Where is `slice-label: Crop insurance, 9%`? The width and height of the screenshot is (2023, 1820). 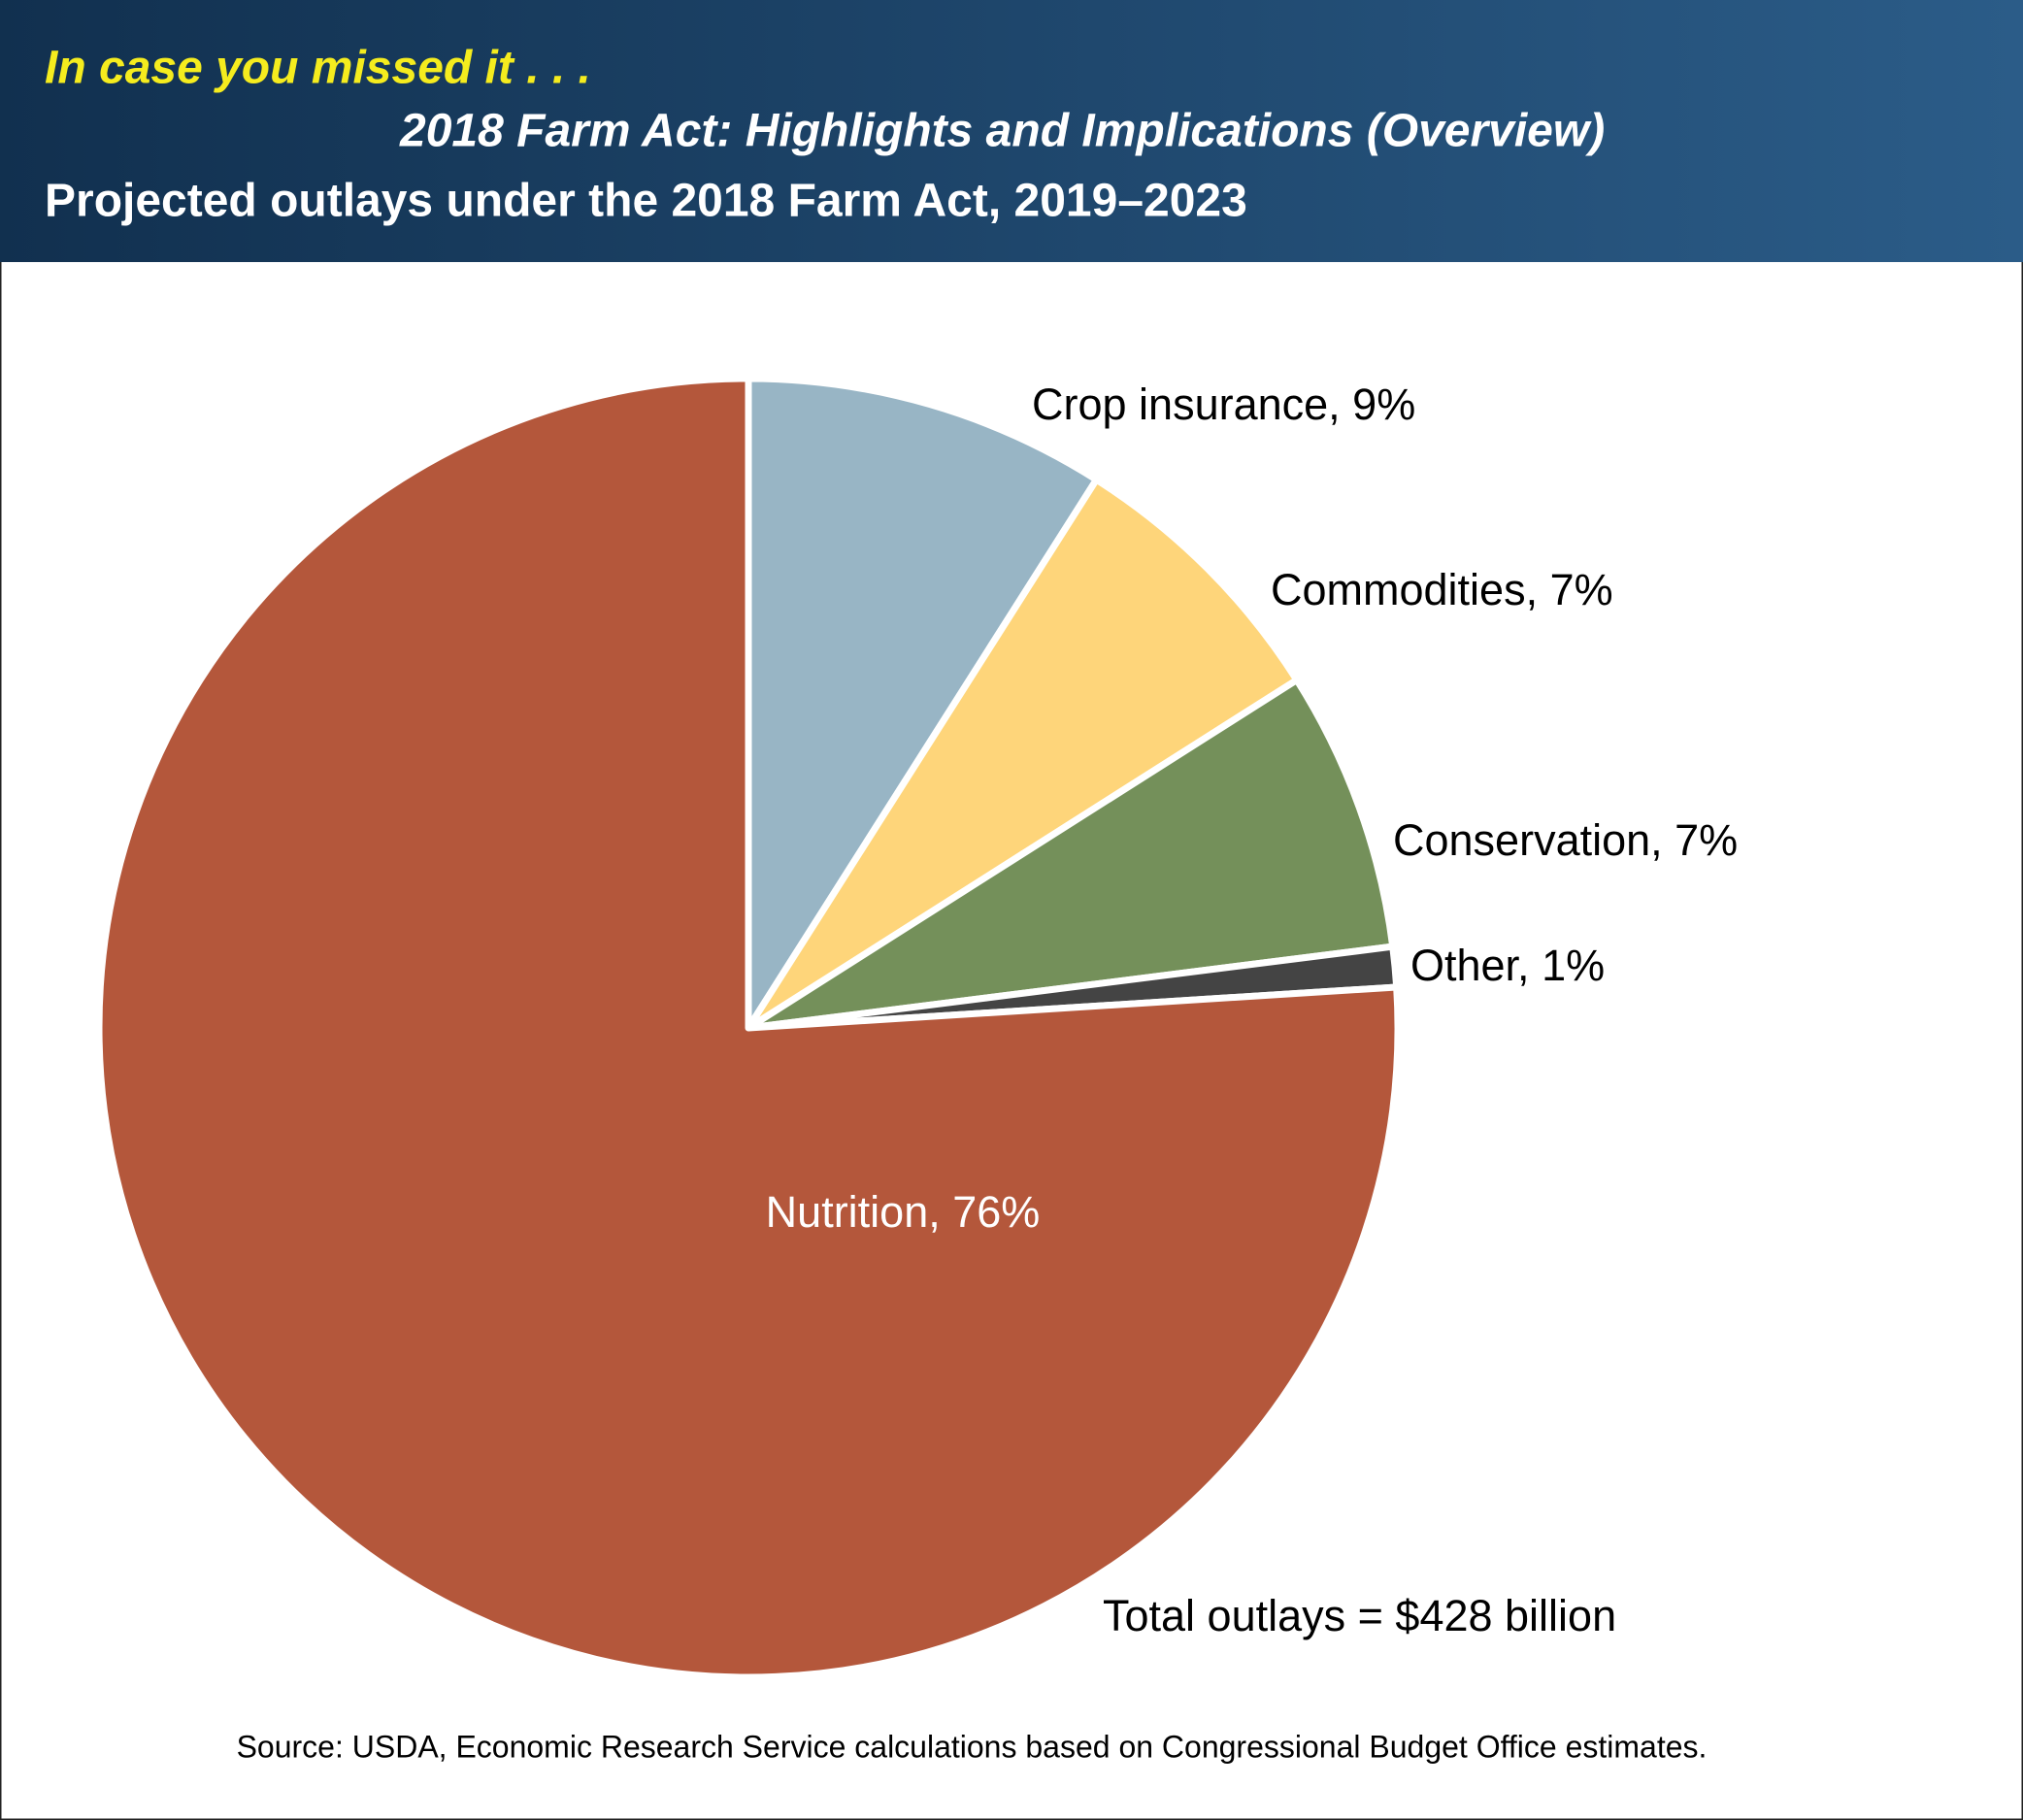 slice-label: Crop insurance, 9% is located at coordinates (1224, 404).